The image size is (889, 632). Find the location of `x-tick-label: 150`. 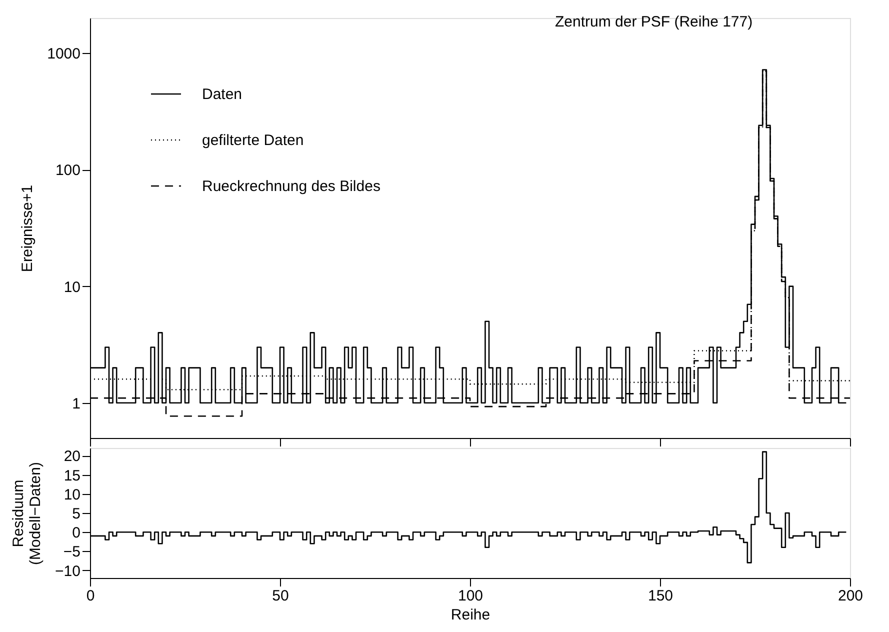

x-tick-label: 150 is located at coordinates (661, 596).